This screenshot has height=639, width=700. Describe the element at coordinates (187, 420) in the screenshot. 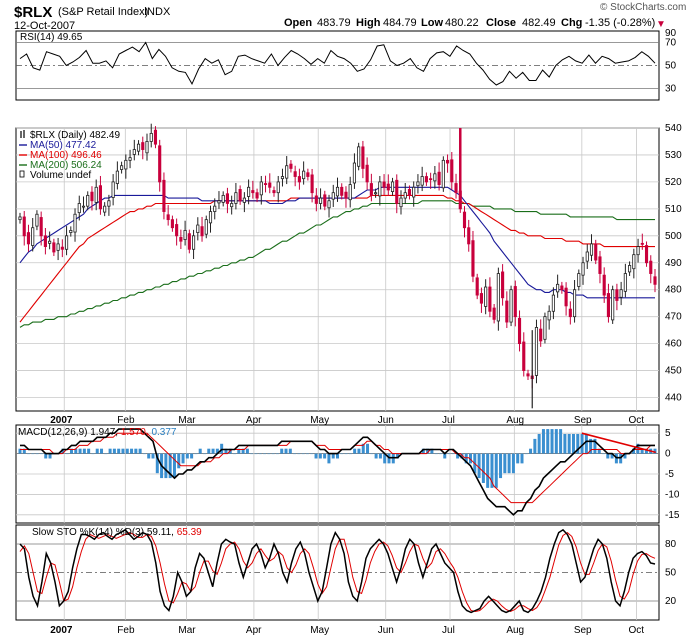

I see `price-xlabel-Mar: Mar` at that location.